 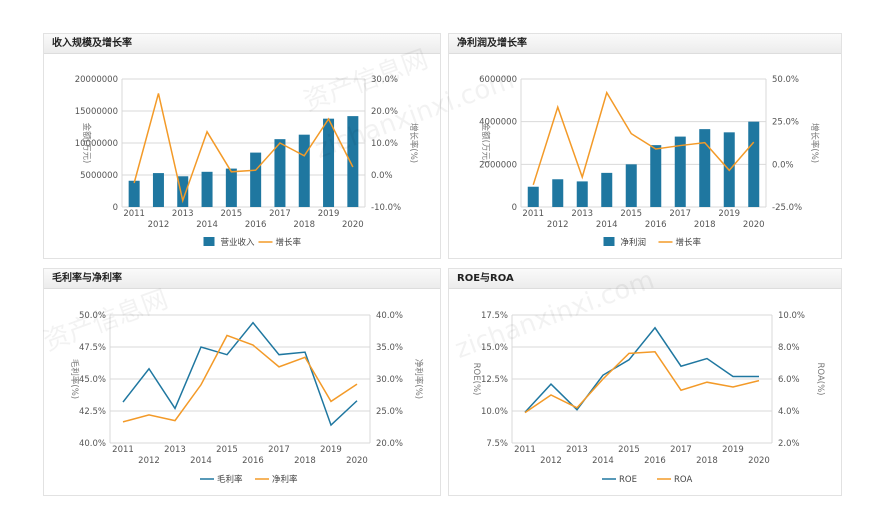 What do you see at coordinates (389, 444) in the screenshot?
I see `y2-tick-label: 20.0%` at bounding box center [389, 444].